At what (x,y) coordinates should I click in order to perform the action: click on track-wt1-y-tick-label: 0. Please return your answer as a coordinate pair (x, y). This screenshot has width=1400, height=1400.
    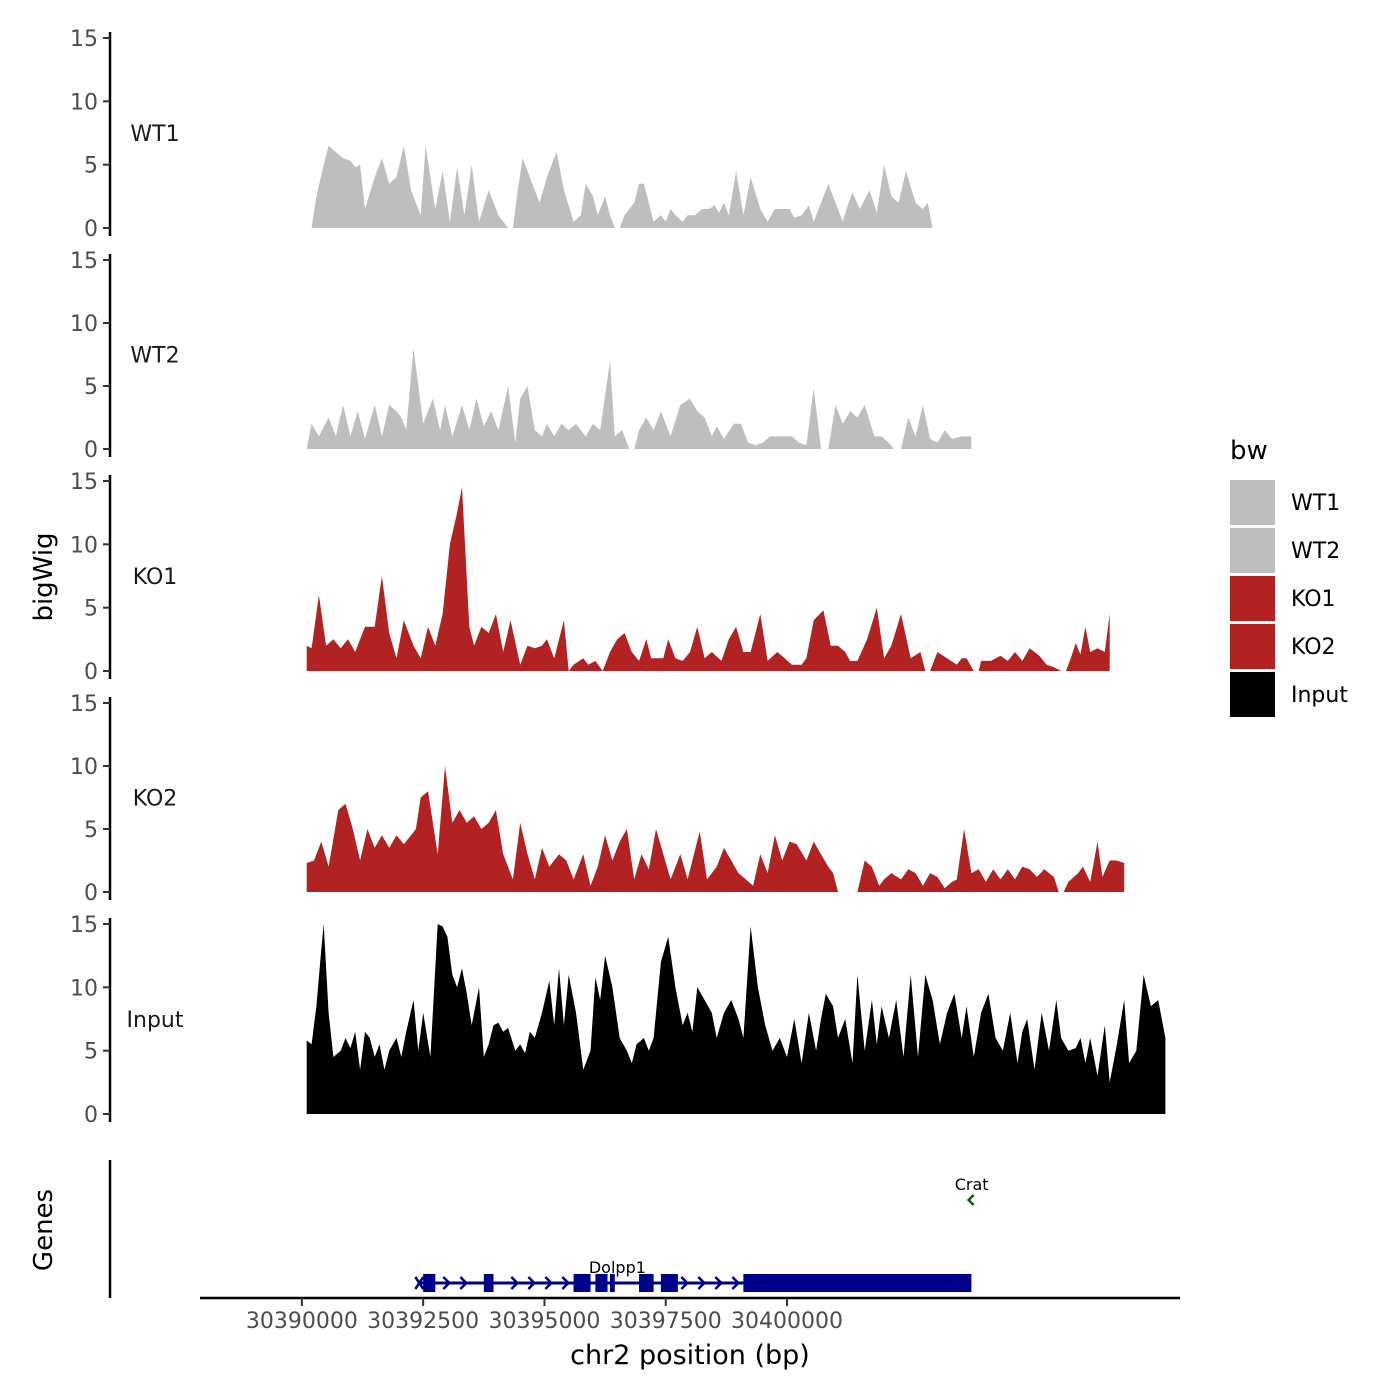
    Looking at the image, I should click on (91, 229).